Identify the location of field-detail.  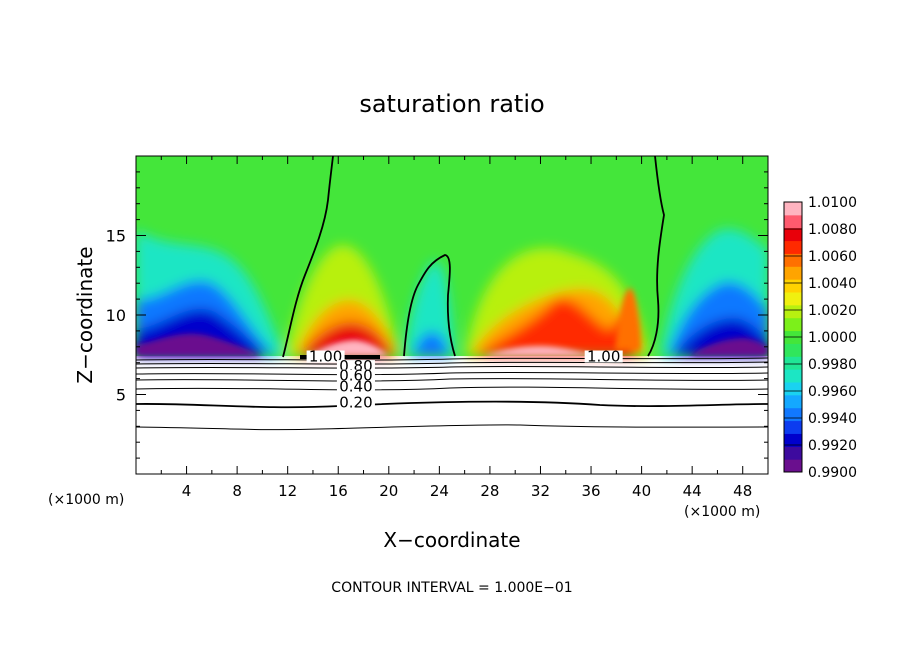
(452, 322).